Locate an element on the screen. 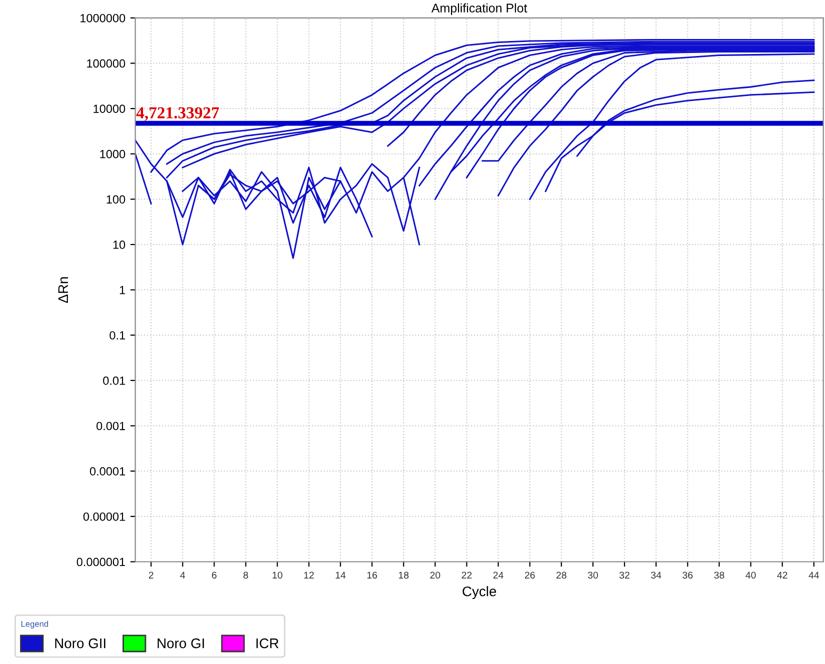 Image resolution: width=825 pixels, height=664 pixels. y-tick-label: 10 is located at coordinates (119, 244).